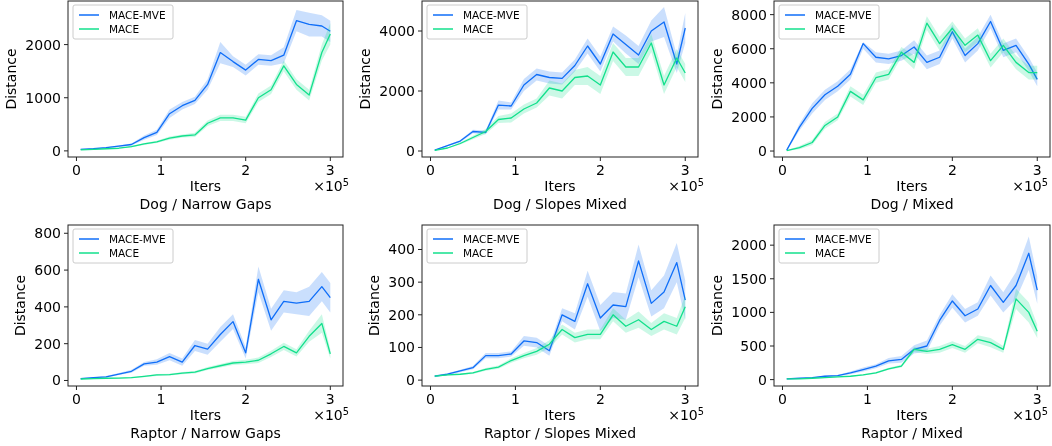 The image size is (1052, 446). I want to click on text: Dog / Mixed, so click(912, 204).